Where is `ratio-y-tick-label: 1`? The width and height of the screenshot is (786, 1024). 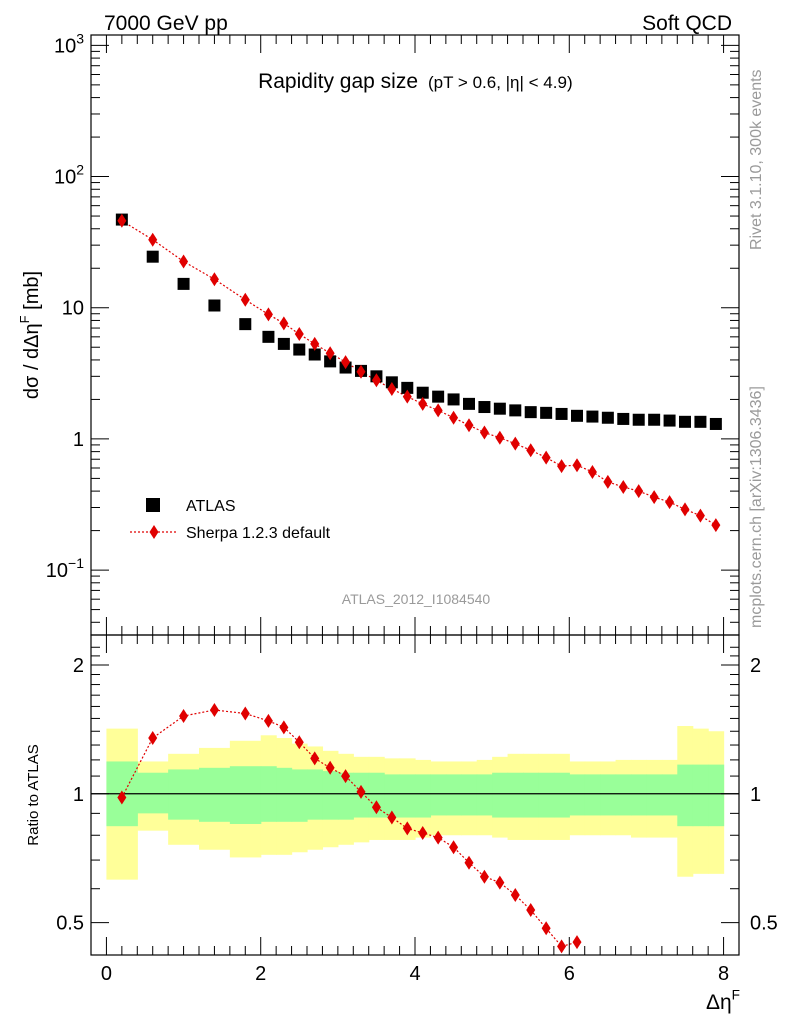 ratio-y-tick-label: 1 is located at coordinates (78, 795).